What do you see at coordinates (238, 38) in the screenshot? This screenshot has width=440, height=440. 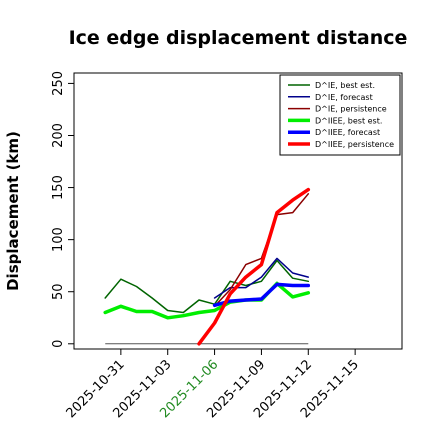 I see `chart-title: Ice edge displacement distance` at bounding box center [238, 38].